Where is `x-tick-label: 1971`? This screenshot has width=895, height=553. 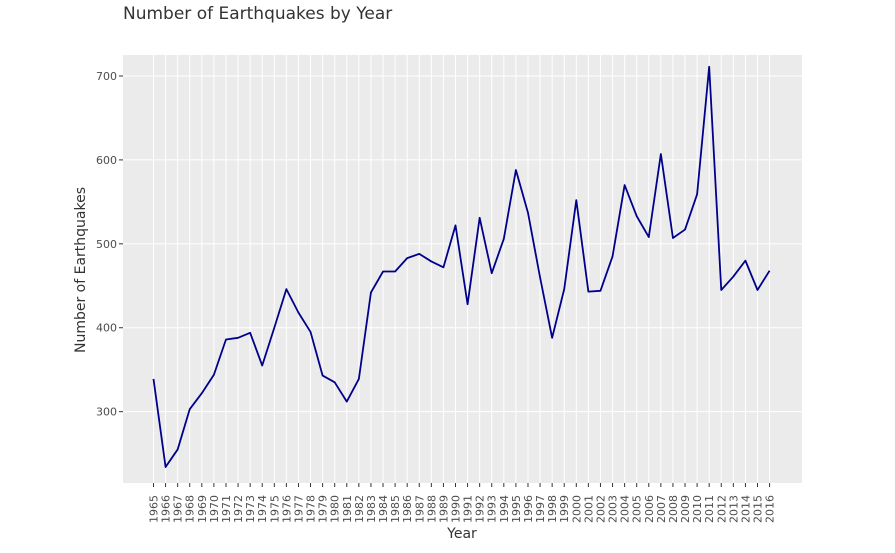 x-tick-label: 1971 is located at coordinates (226, 509).